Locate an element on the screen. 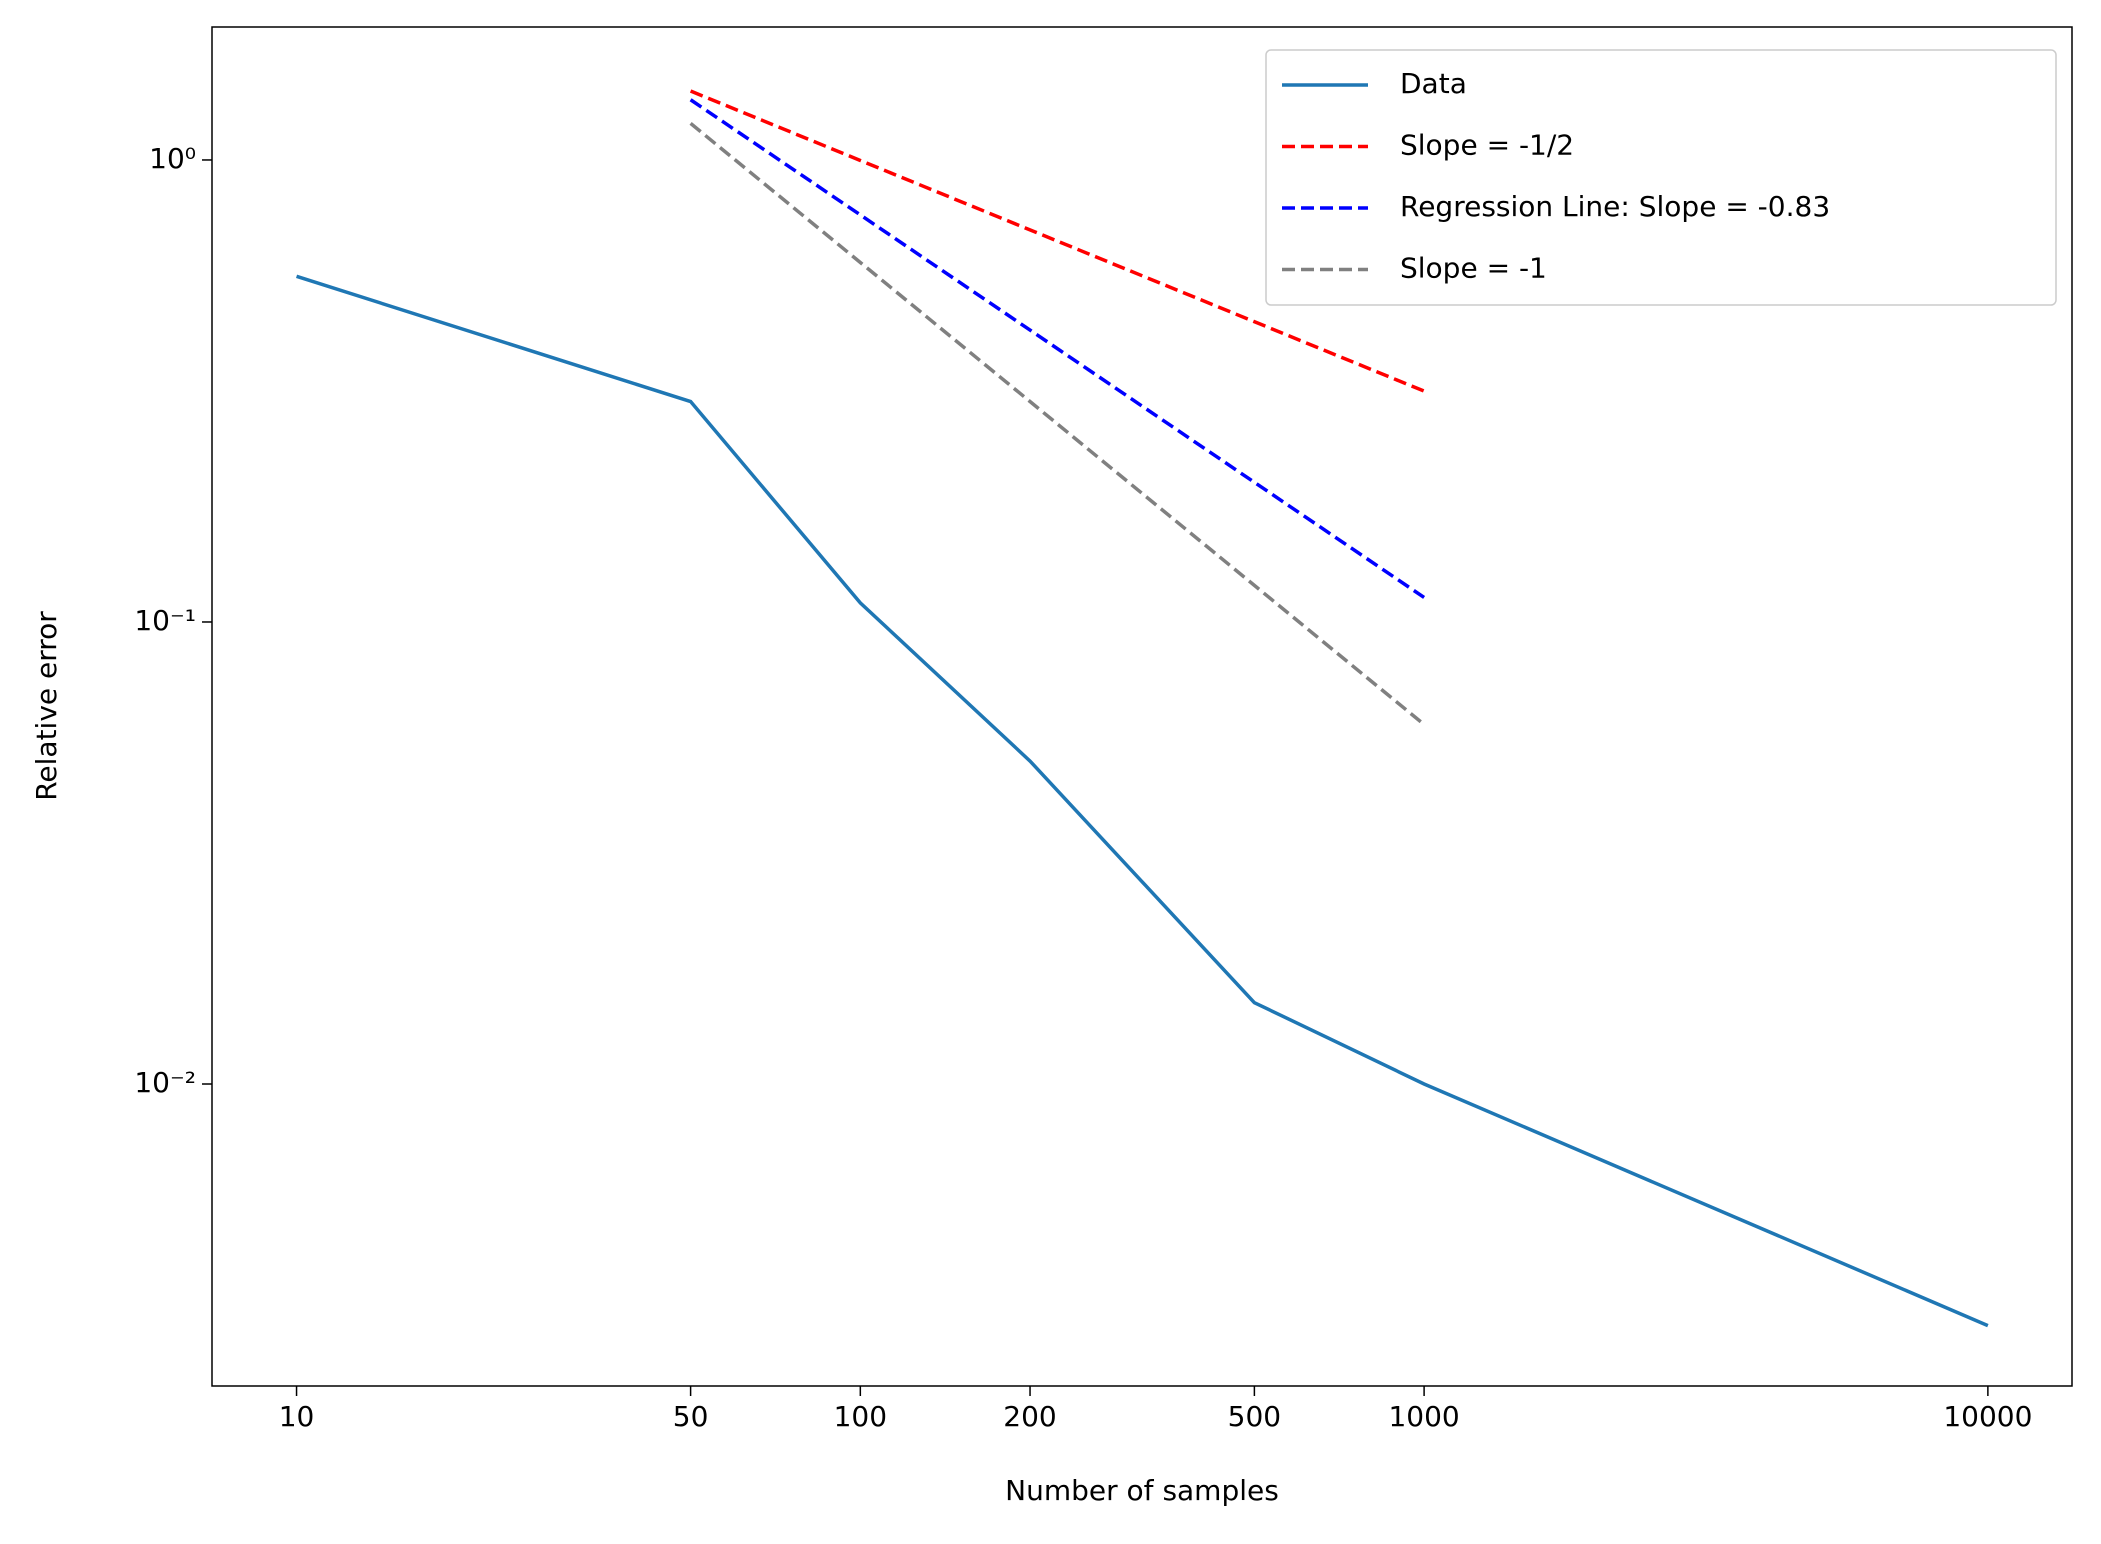 The height and width of the screenshot is (1544, 2101). y-tick-label: 10⁻¹ is located at coordinates (165, 620).